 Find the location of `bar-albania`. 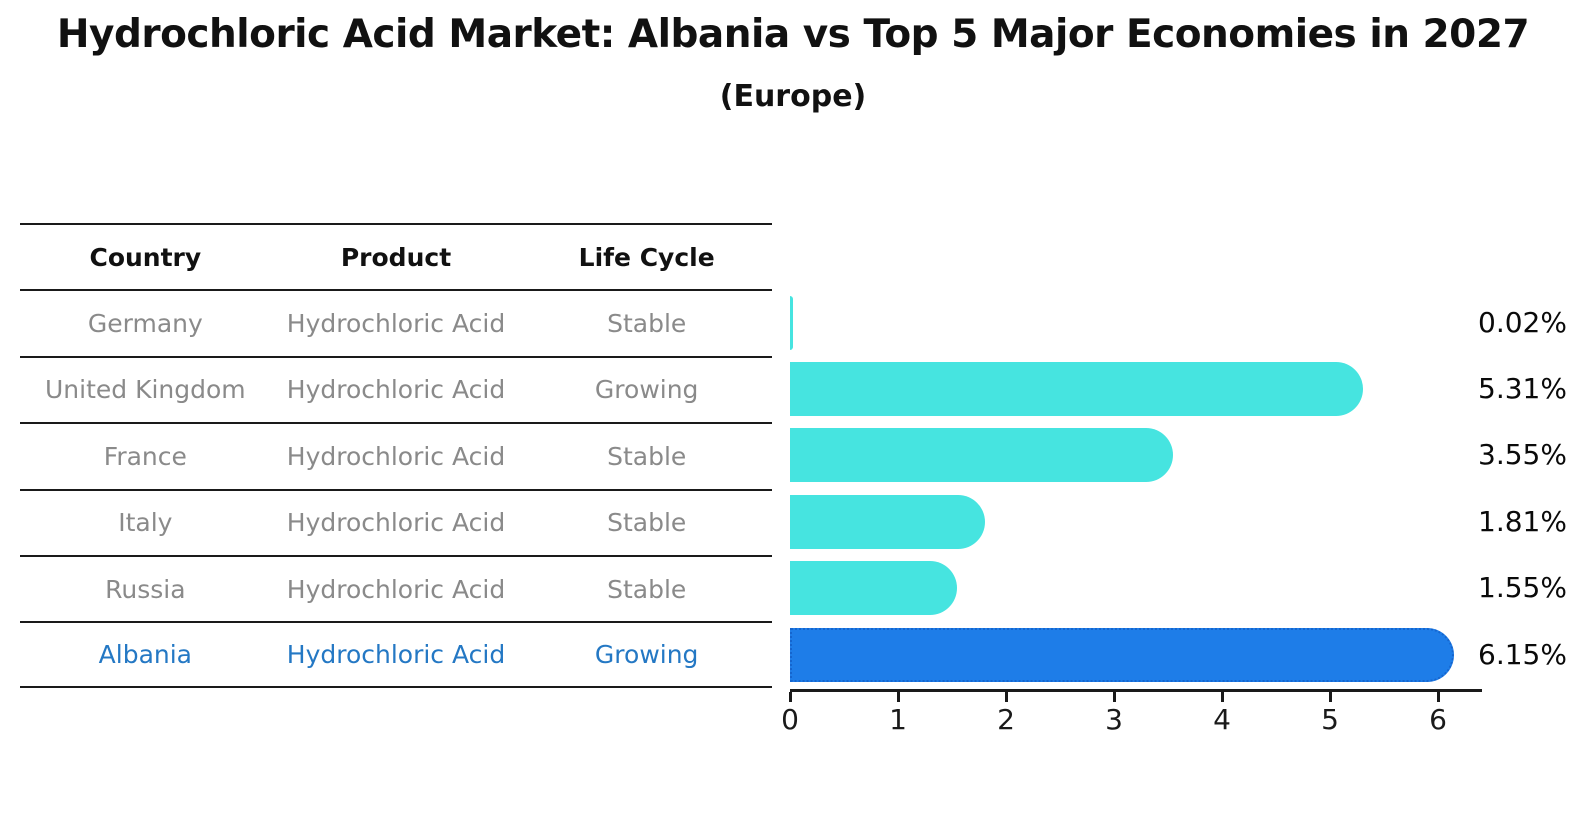

bar-albania is located at coordinates (1122, 654).